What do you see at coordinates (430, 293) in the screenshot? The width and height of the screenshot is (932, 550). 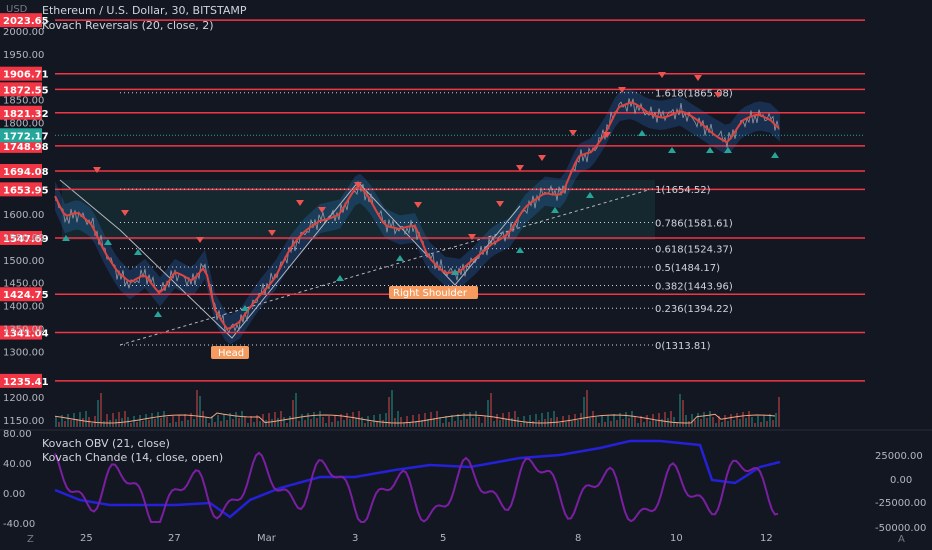 I see `right-shoulder-label: Right Shoulder` at bounding box center [430, 293].